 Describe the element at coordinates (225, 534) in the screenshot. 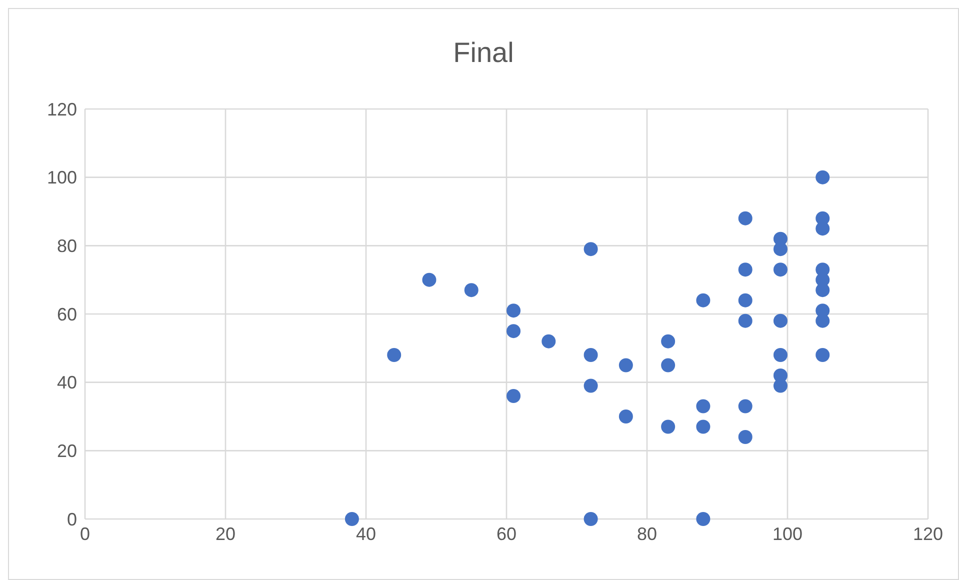

I see `x-tick-label: 20` at that location.